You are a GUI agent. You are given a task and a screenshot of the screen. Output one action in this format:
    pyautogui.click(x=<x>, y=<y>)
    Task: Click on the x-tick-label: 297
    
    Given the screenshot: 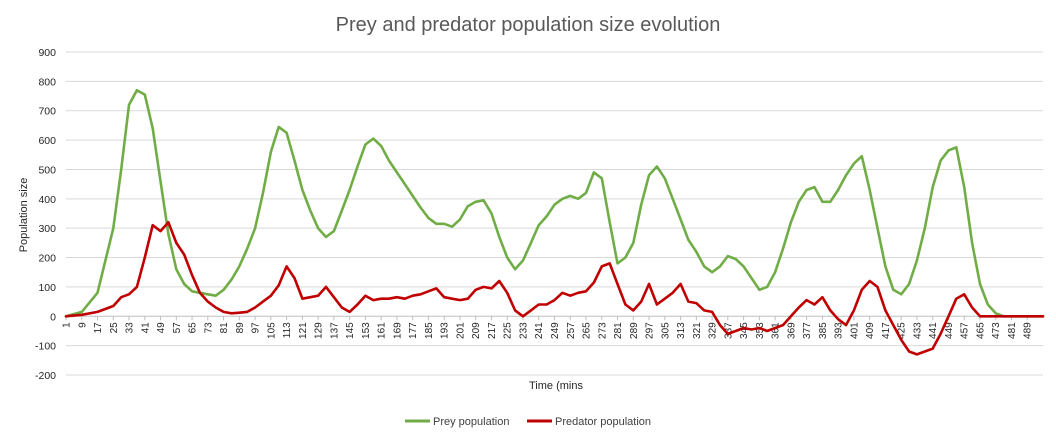 What is the action you would take?
    pyautogui.click(x=650, y=330)
    